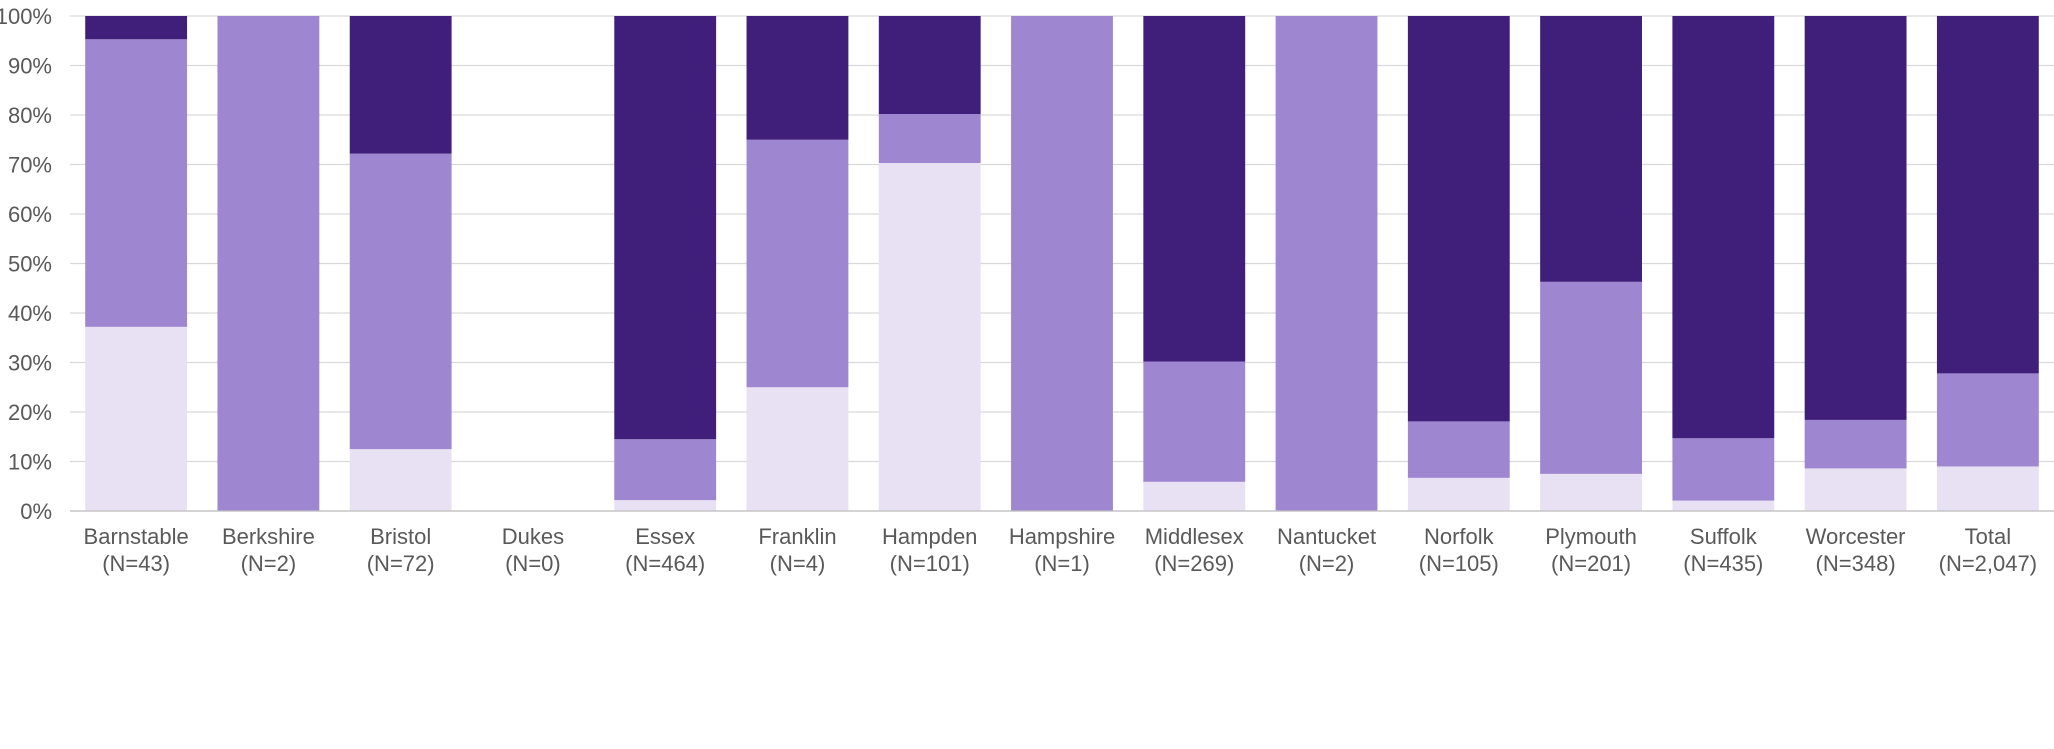  What do you see at coordinates (30, 264) in the screenshot?
I see `y-tick-label: 50%` at bounding box center [30, 264].